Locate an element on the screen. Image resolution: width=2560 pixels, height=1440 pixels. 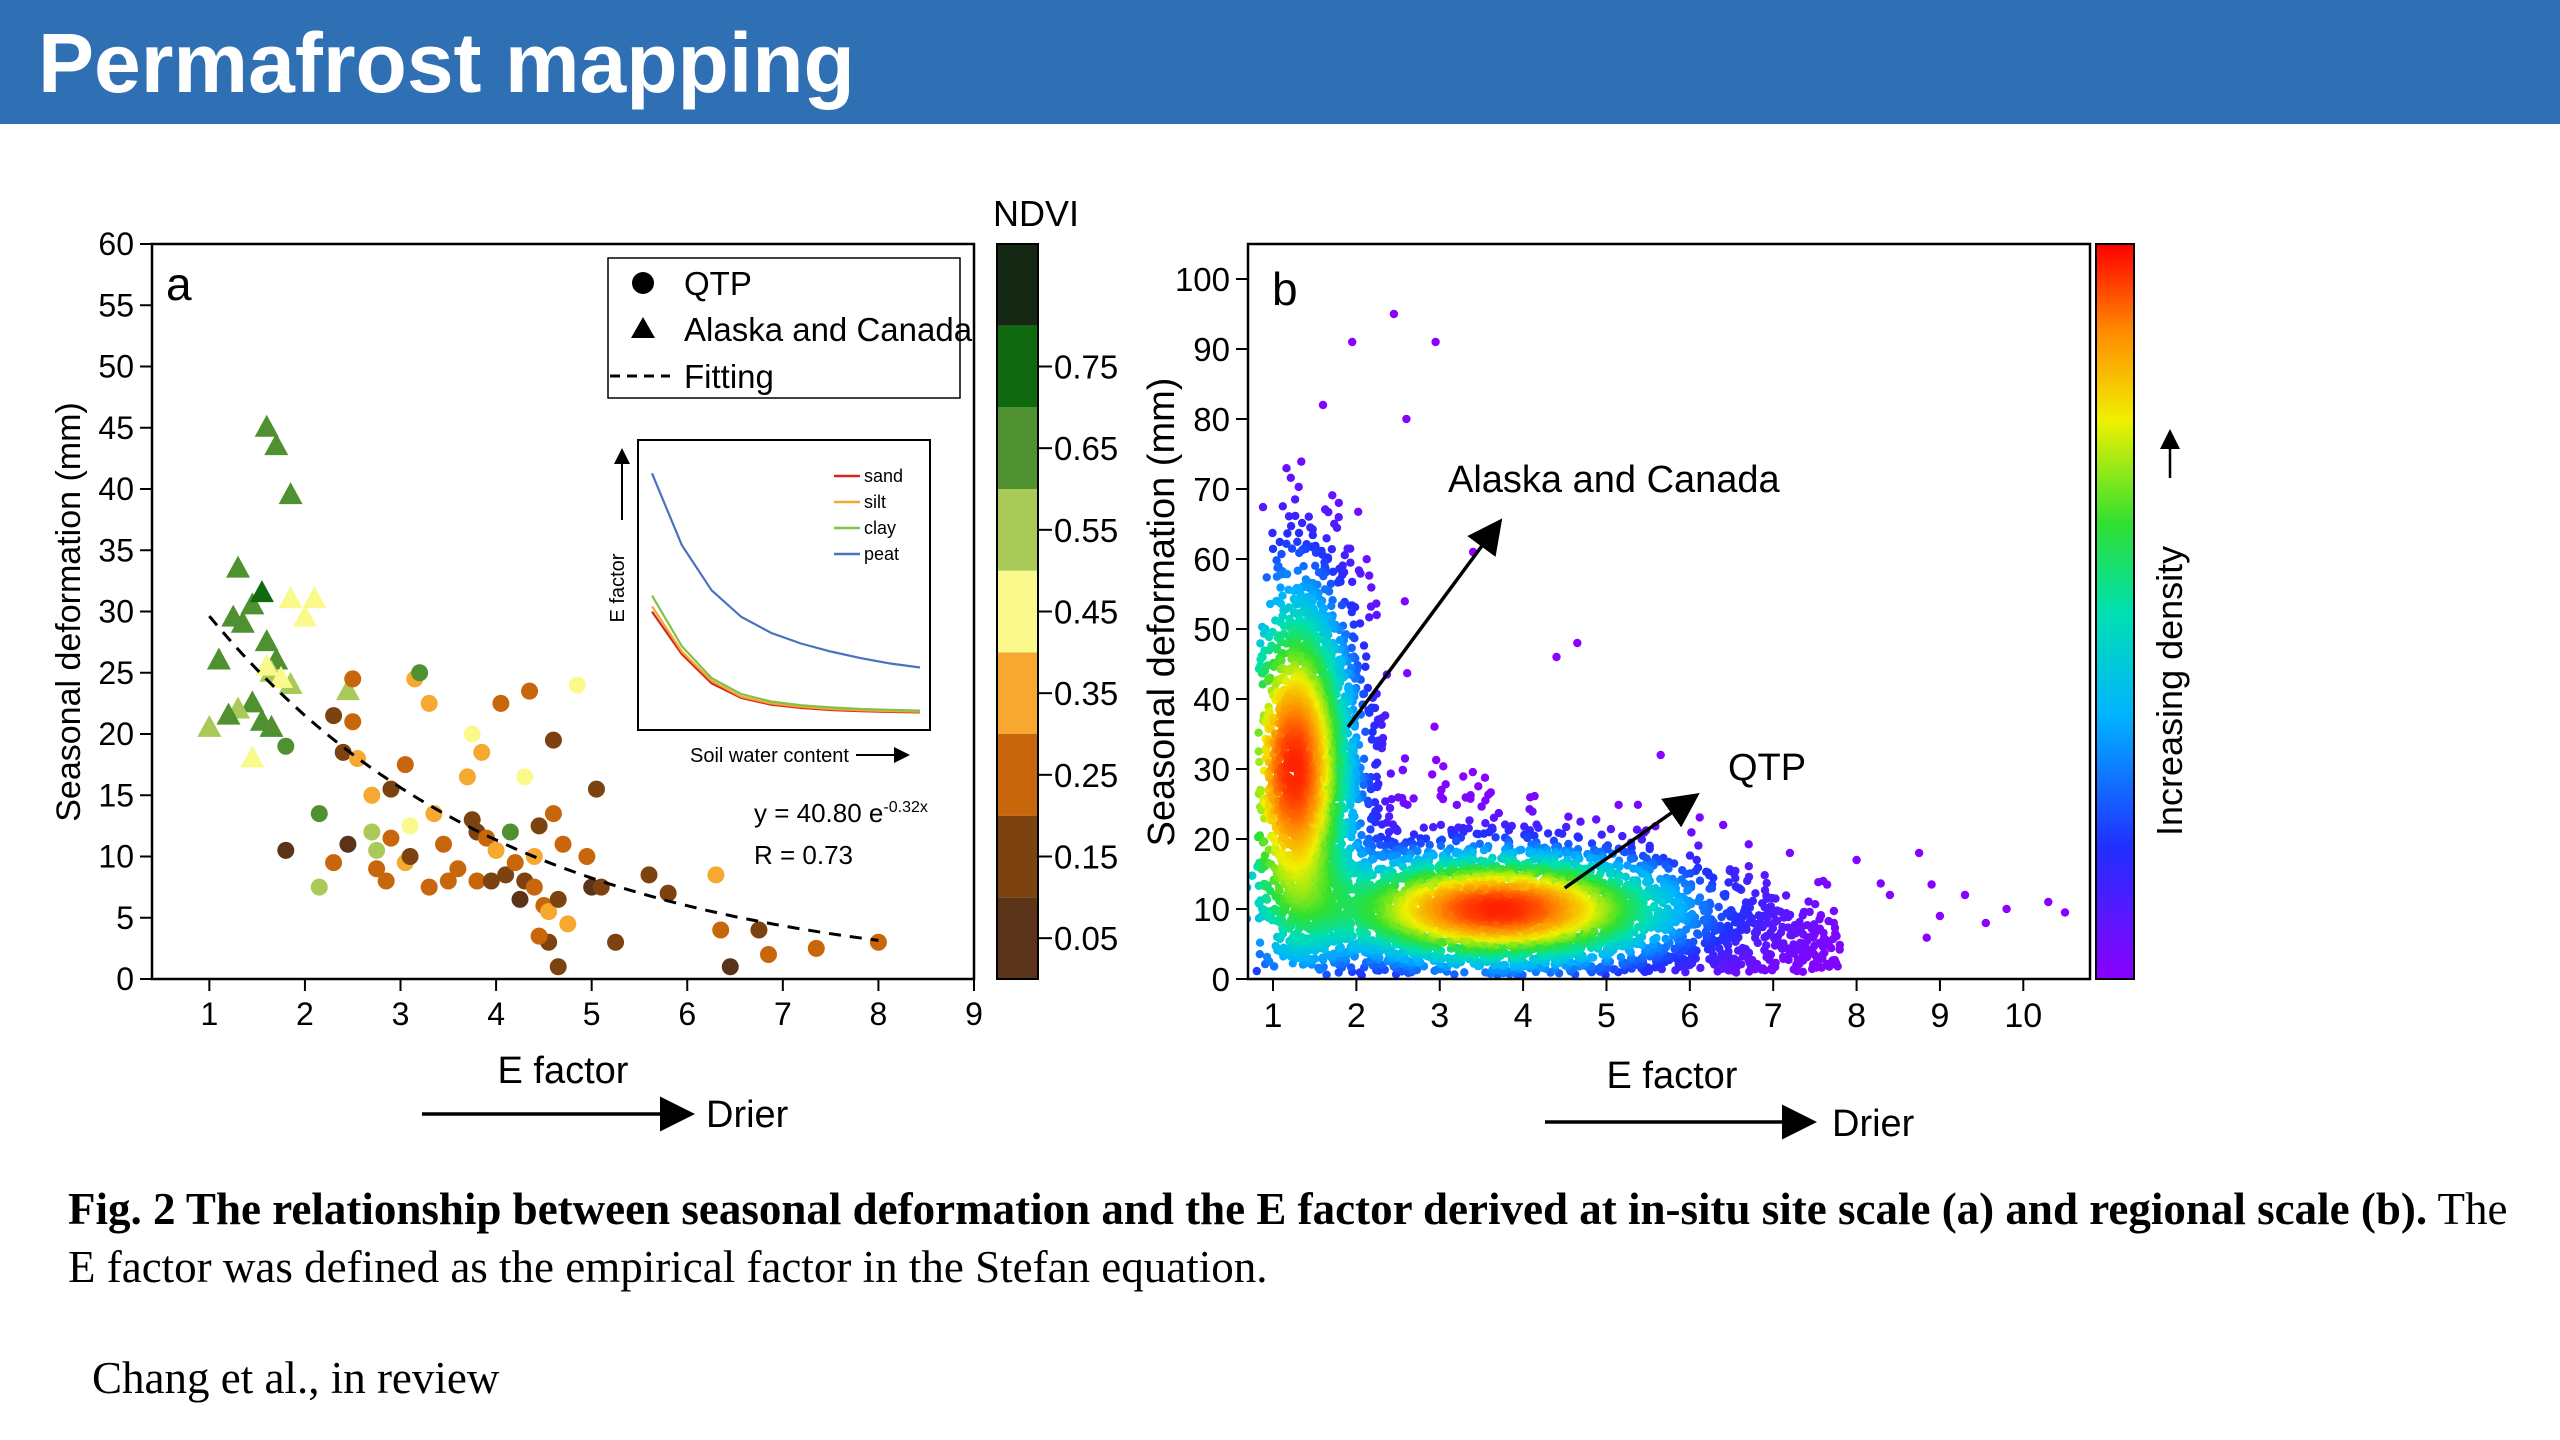
inset-x-label: Soil water content is located at coordinates (769, 756).